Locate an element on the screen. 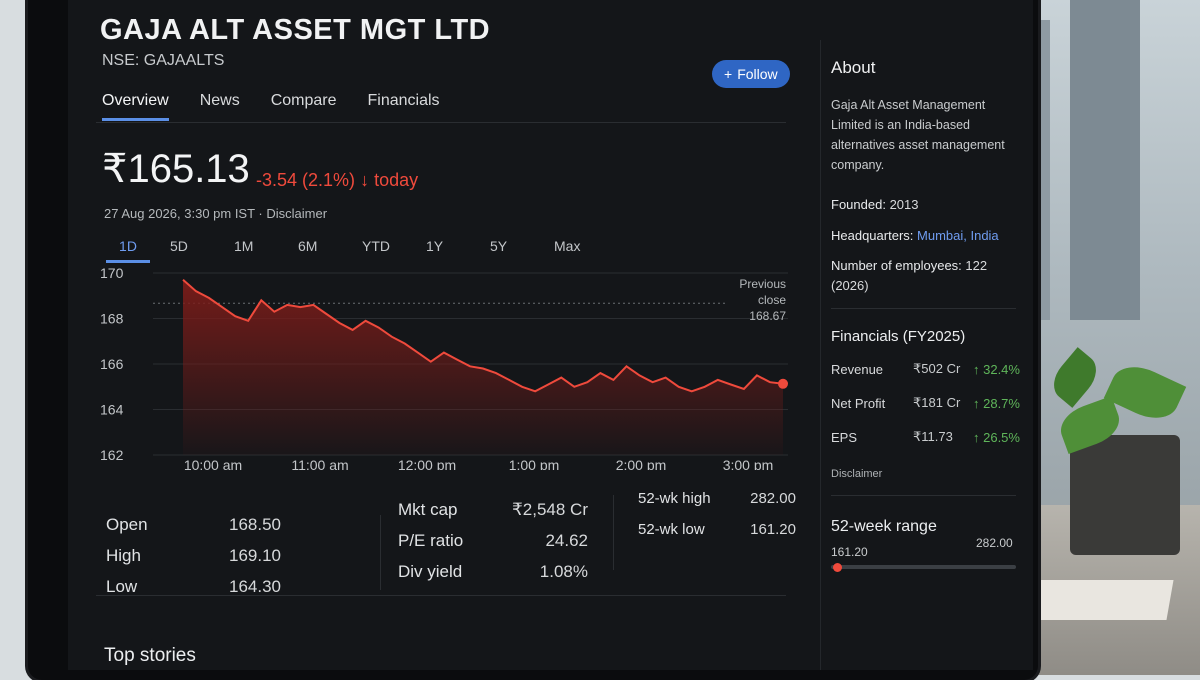 The height and width of the screenshot is (680, 1200). stat-label: Open is located at coordinates (127, 524).